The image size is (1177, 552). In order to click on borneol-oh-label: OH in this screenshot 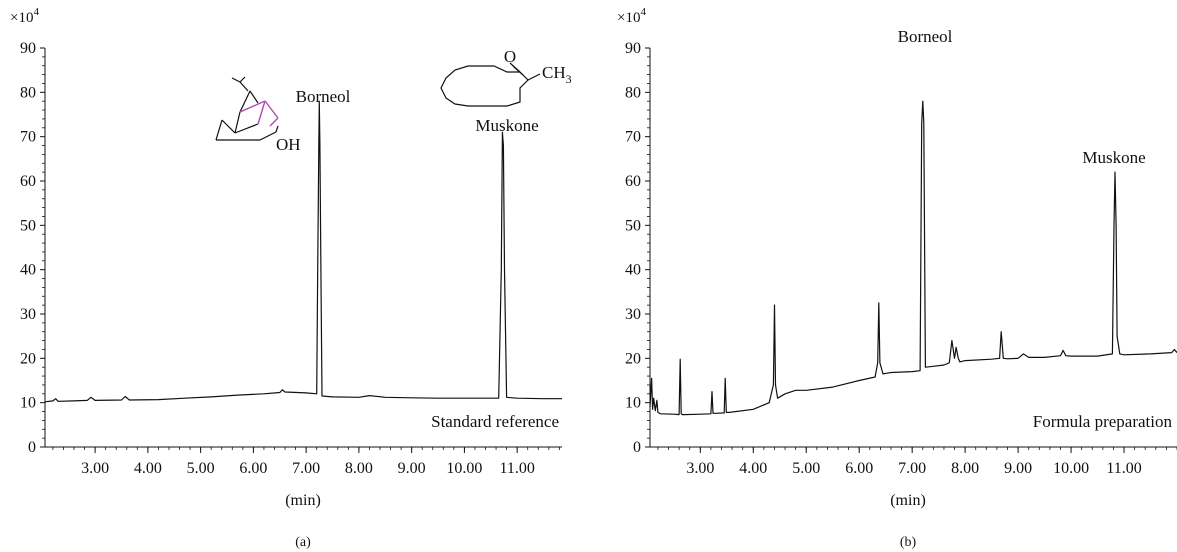, I will do `click(288, 144)`.